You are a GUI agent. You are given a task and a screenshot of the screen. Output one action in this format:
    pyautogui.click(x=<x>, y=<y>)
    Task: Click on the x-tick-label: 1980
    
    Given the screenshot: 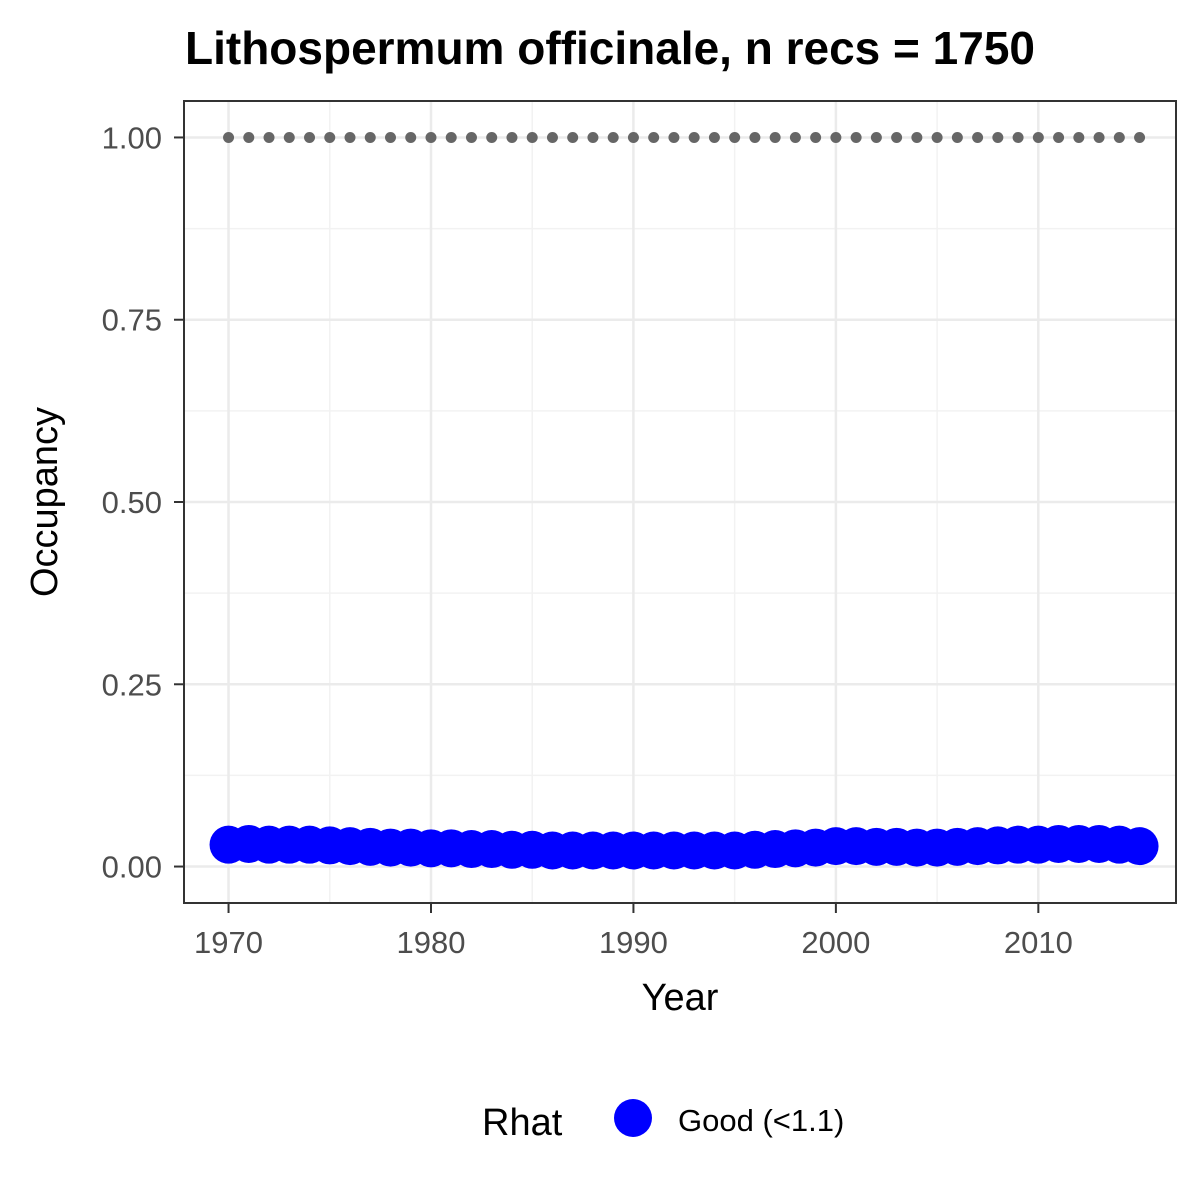 What is the action you would take?
    pyautogui.click(x=431, y=942)
    